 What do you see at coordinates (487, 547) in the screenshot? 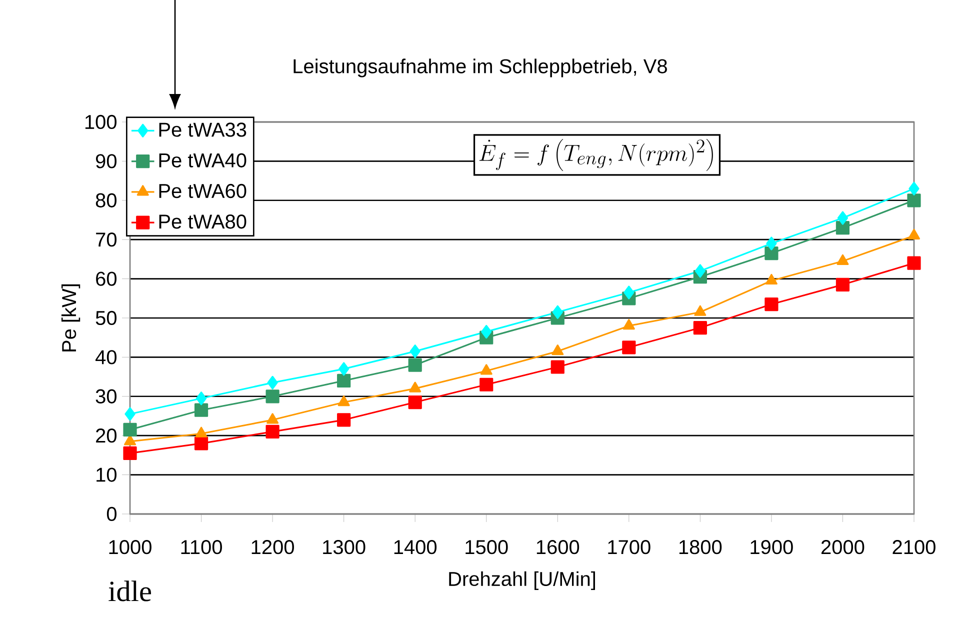
I see `x-tick-label: 1500` at bounding box center [487, 547].